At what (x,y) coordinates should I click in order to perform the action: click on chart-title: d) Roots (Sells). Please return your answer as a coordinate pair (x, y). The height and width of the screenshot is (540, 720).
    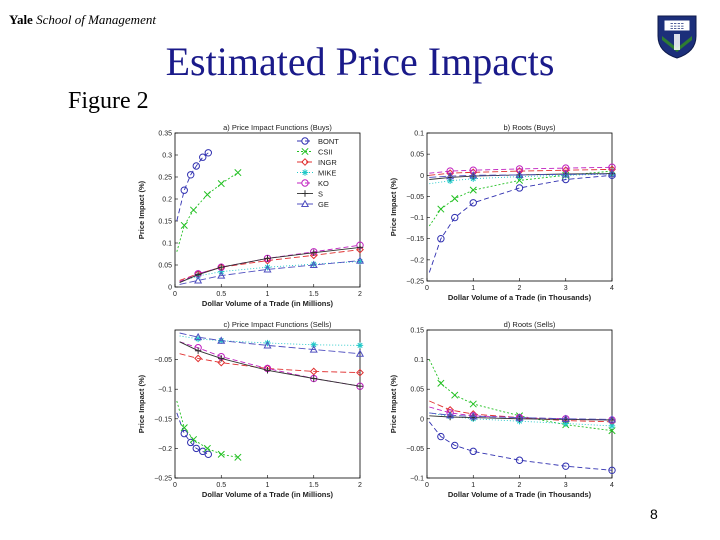
    Looking at the image, I should click on (530, 324).